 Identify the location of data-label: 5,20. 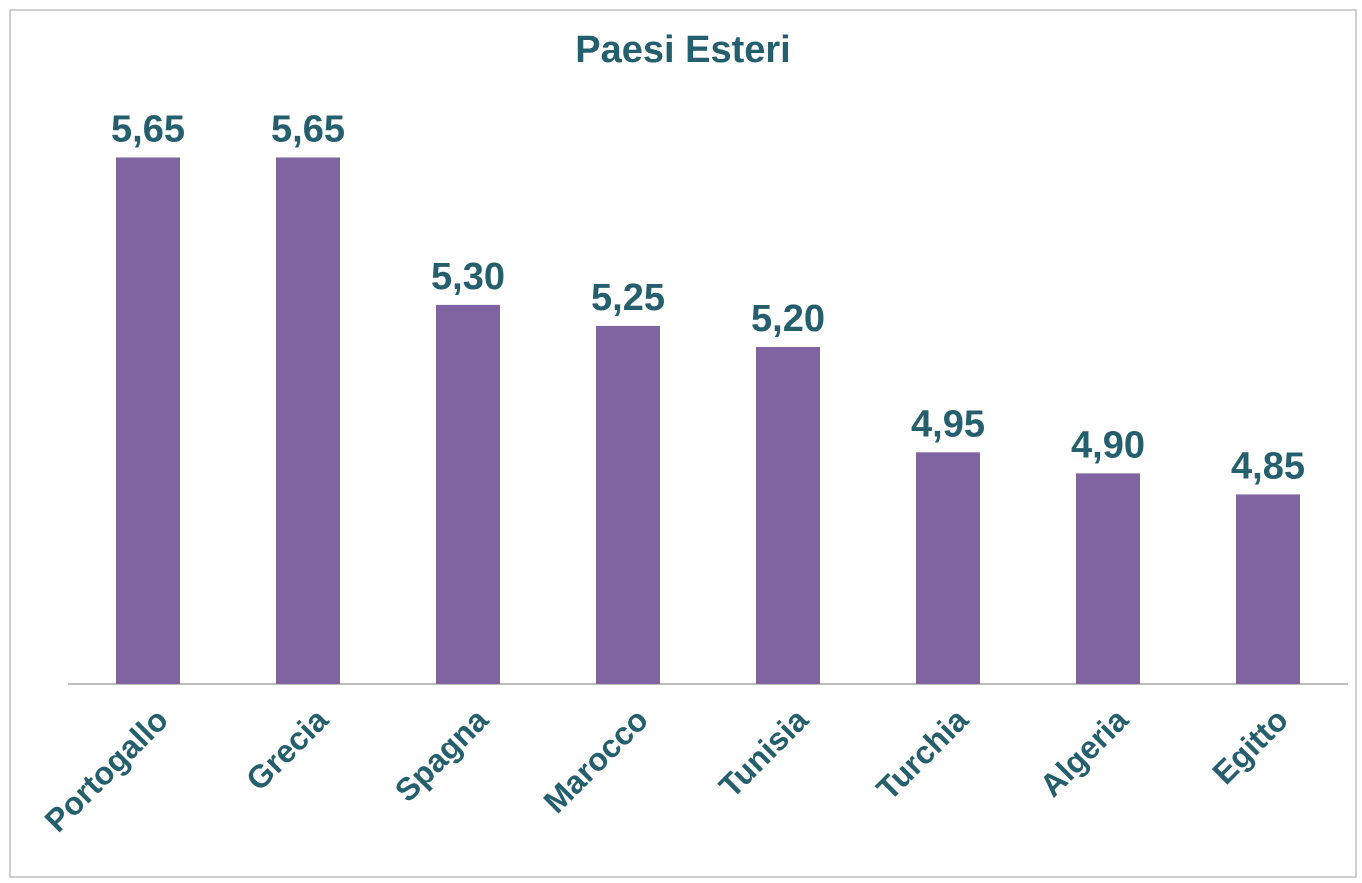
(788, 319).